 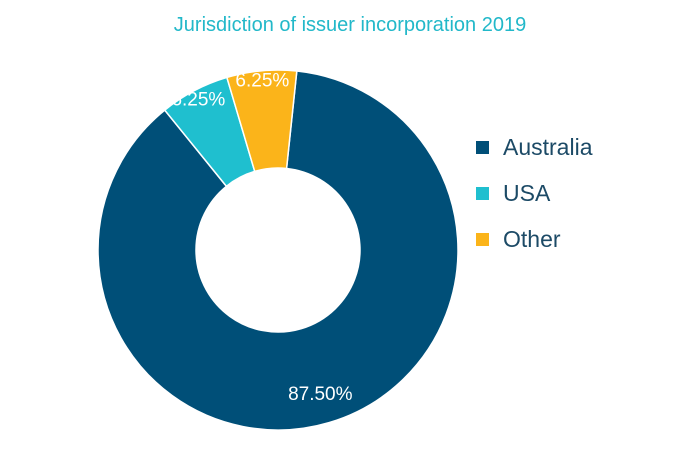 I want to click on chart-legend: Australia USA Other, so click(x=534, y=193).